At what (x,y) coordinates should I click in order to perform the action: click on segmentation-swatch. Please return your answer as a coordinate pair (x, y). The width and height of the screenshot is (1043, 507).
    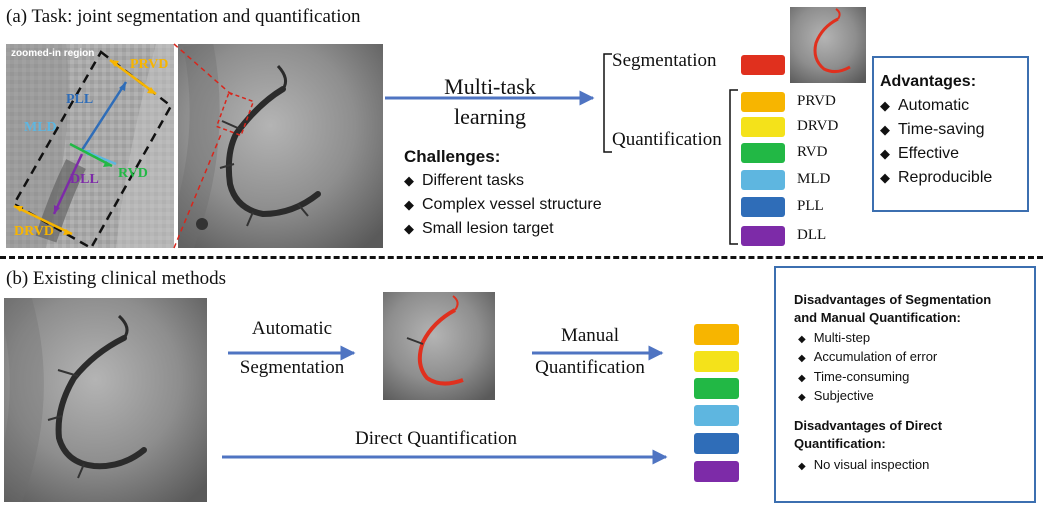
    Looking at the image, I should click on (763, 65).